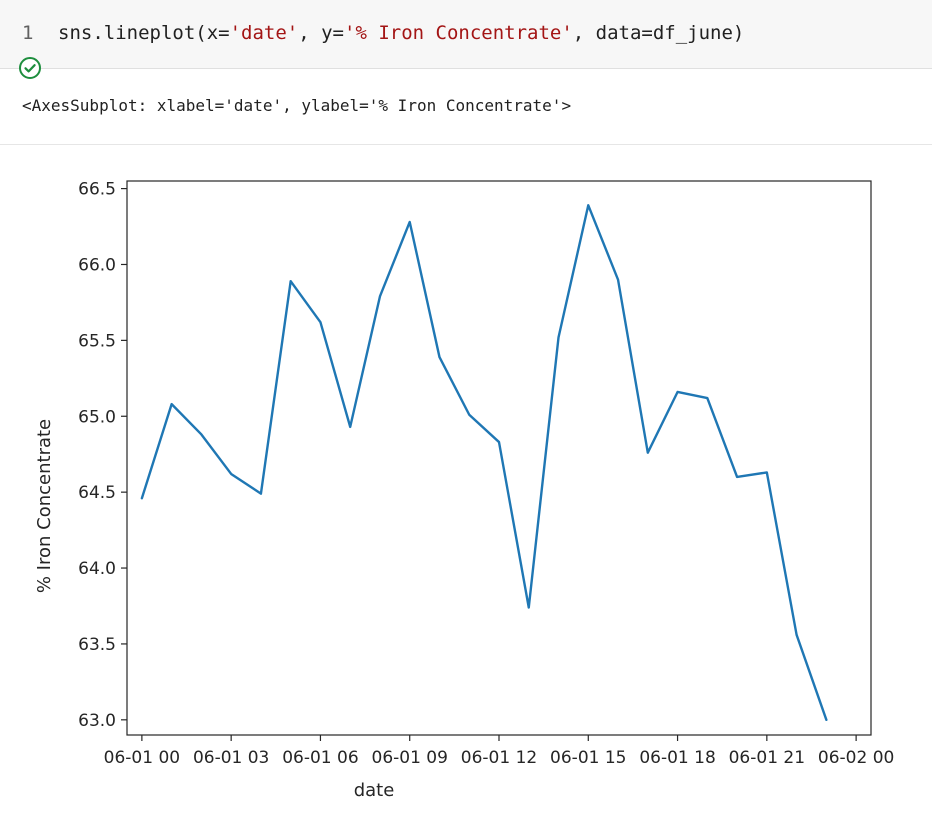 The image size is (932, 837). Describe the element at coordinates (142, 758) in the screenshot. I see `x-tick-label: 06-01 00` at that location.